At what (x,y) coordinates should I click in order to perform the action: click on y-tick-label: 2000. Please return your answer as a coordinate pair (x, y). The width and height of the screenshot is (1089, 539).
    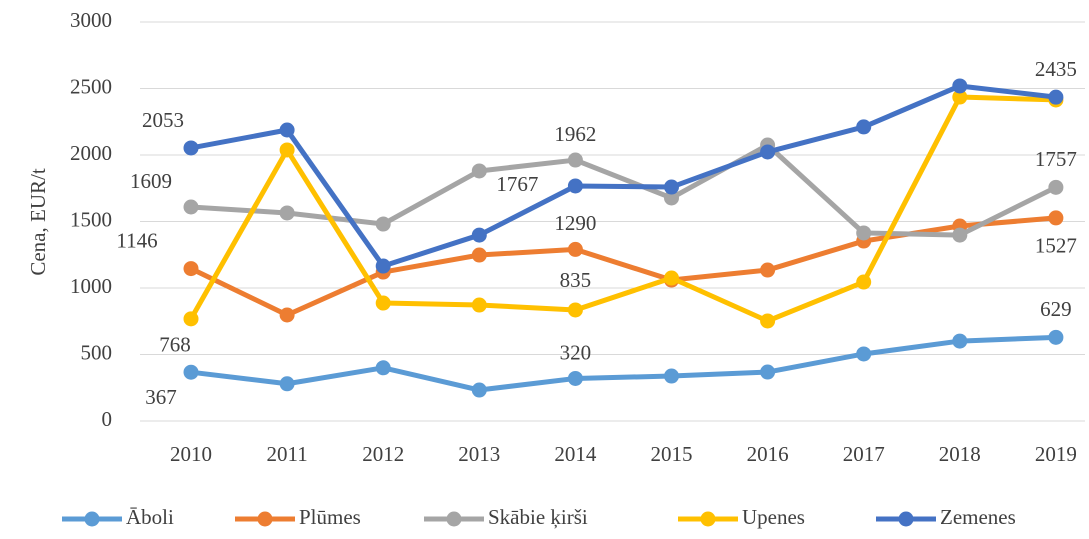
    Looking at the image, I should click on (91, 153).